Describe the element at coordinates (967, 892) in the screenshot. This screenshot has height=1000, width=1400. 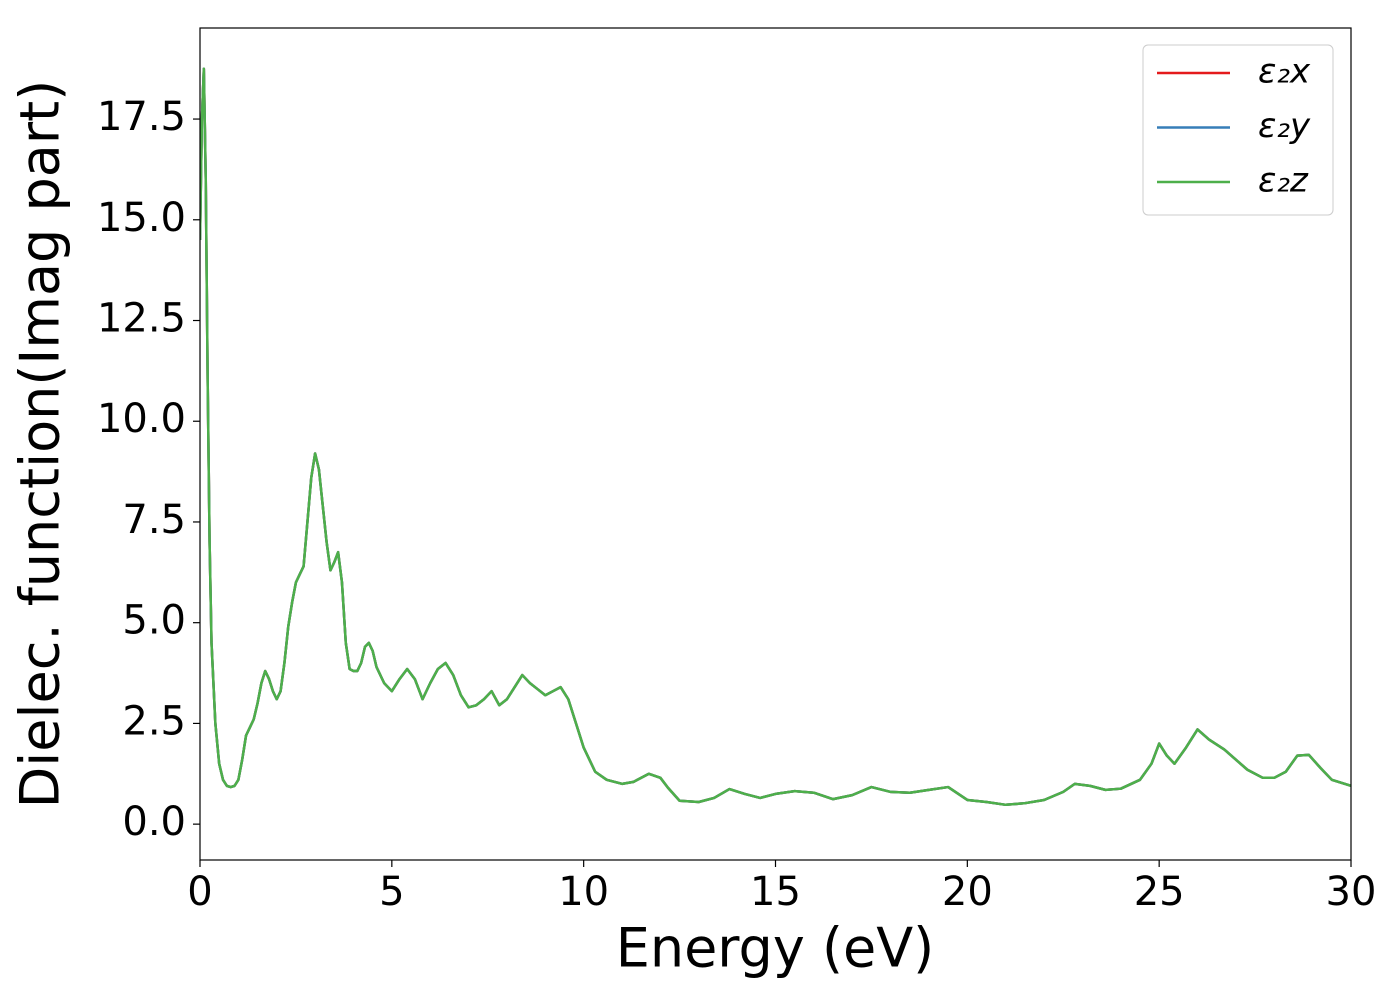
I see `x-tick-label: 20` at that location.